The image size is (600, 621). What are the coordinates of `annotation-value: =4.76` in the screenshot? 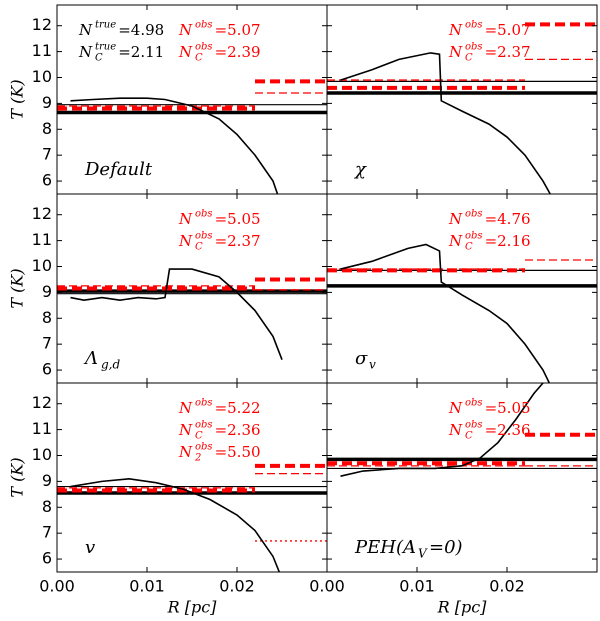 It's located at (508, 219).